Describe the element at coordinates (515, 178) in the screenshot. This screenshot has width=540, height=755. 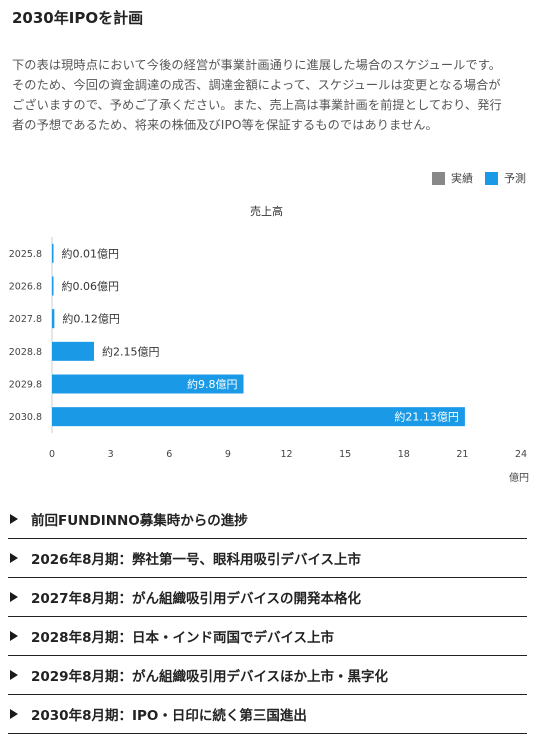
I see `legend-label-forecast: 予測` at that location.